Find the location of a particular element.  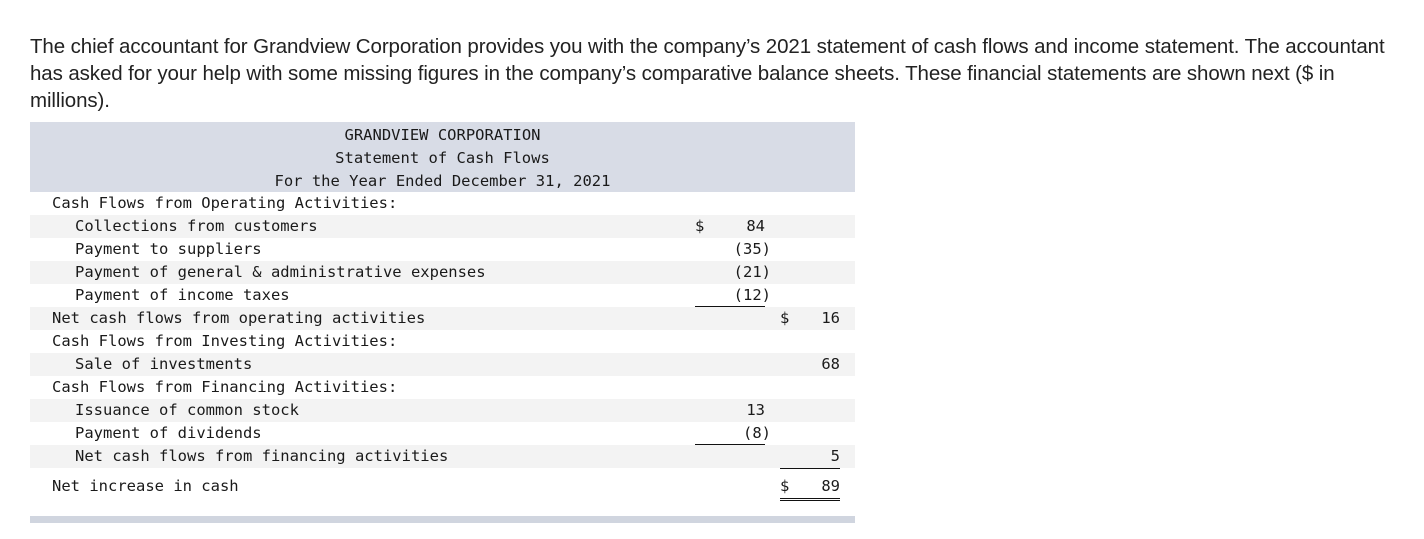

amount-value: (12) is located at coordinates (752, 295).